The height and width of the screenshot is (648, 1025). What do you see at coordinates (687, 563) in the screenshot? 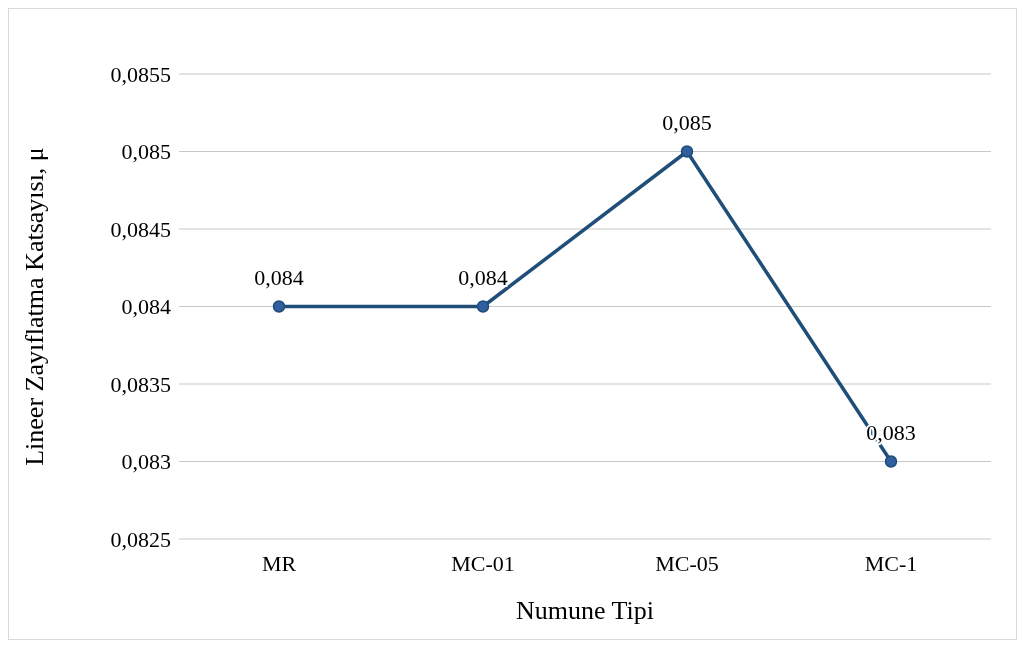
I see `x-tick-label: MC-05` at bounding box center [687, 563].